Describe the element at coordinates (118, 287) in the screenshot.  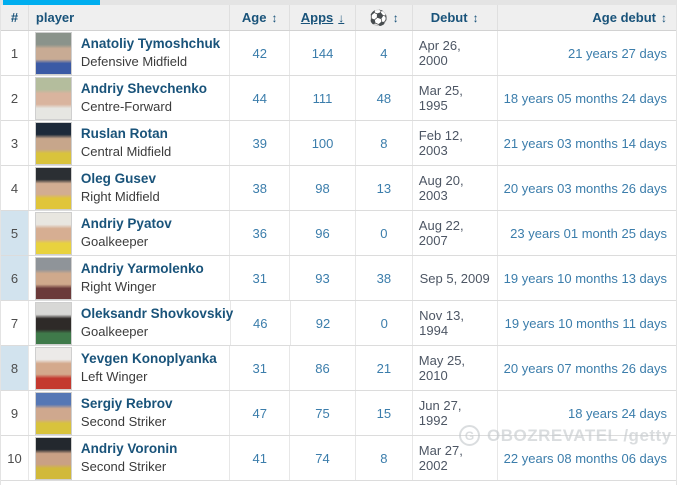
I see `player-position: Right Winger` at that location.